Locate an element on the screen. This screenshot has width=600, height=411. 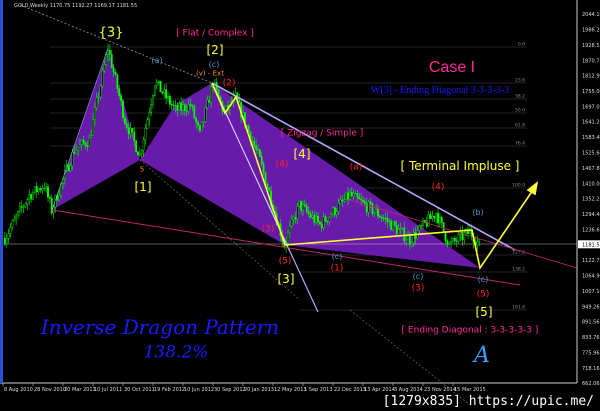
date-tick-label: 30 Oct 2011 is located at coordinates (139, 390).